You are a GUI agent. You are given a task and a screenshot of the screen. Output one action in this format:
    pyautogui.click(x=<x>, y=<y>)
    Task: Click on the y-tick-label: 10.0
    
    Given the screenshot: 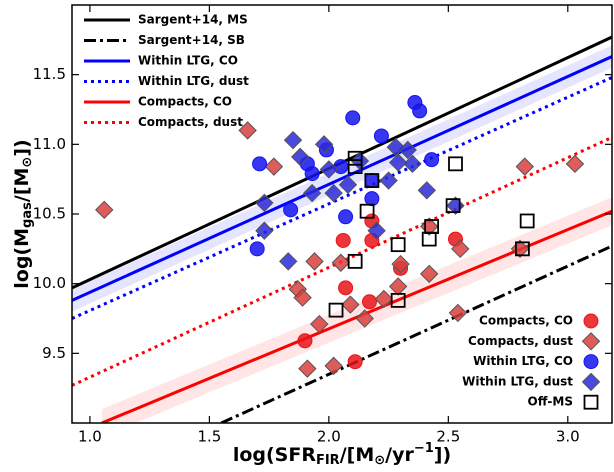 What is the action you would take?
    pyautogui.click(x=49, y=283)
    